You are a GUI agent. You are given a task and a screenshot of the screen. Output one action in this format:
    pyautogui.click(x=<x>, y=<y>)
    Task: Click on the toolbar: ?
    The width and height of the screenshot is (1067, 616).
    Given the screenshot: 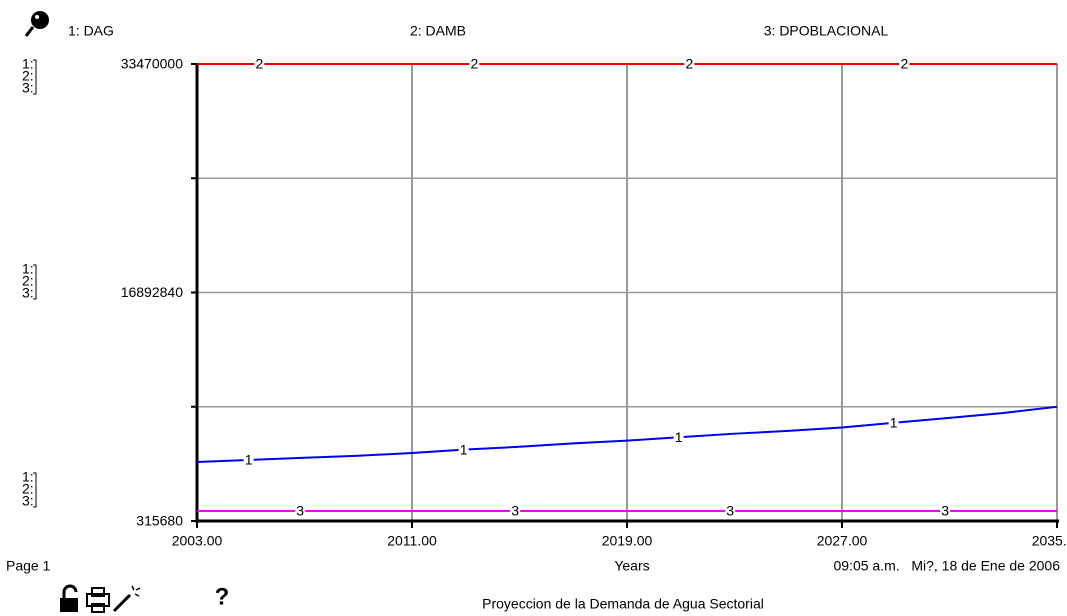 What is the action you would take?
    pyautogui.click(x=145, y=598)
    